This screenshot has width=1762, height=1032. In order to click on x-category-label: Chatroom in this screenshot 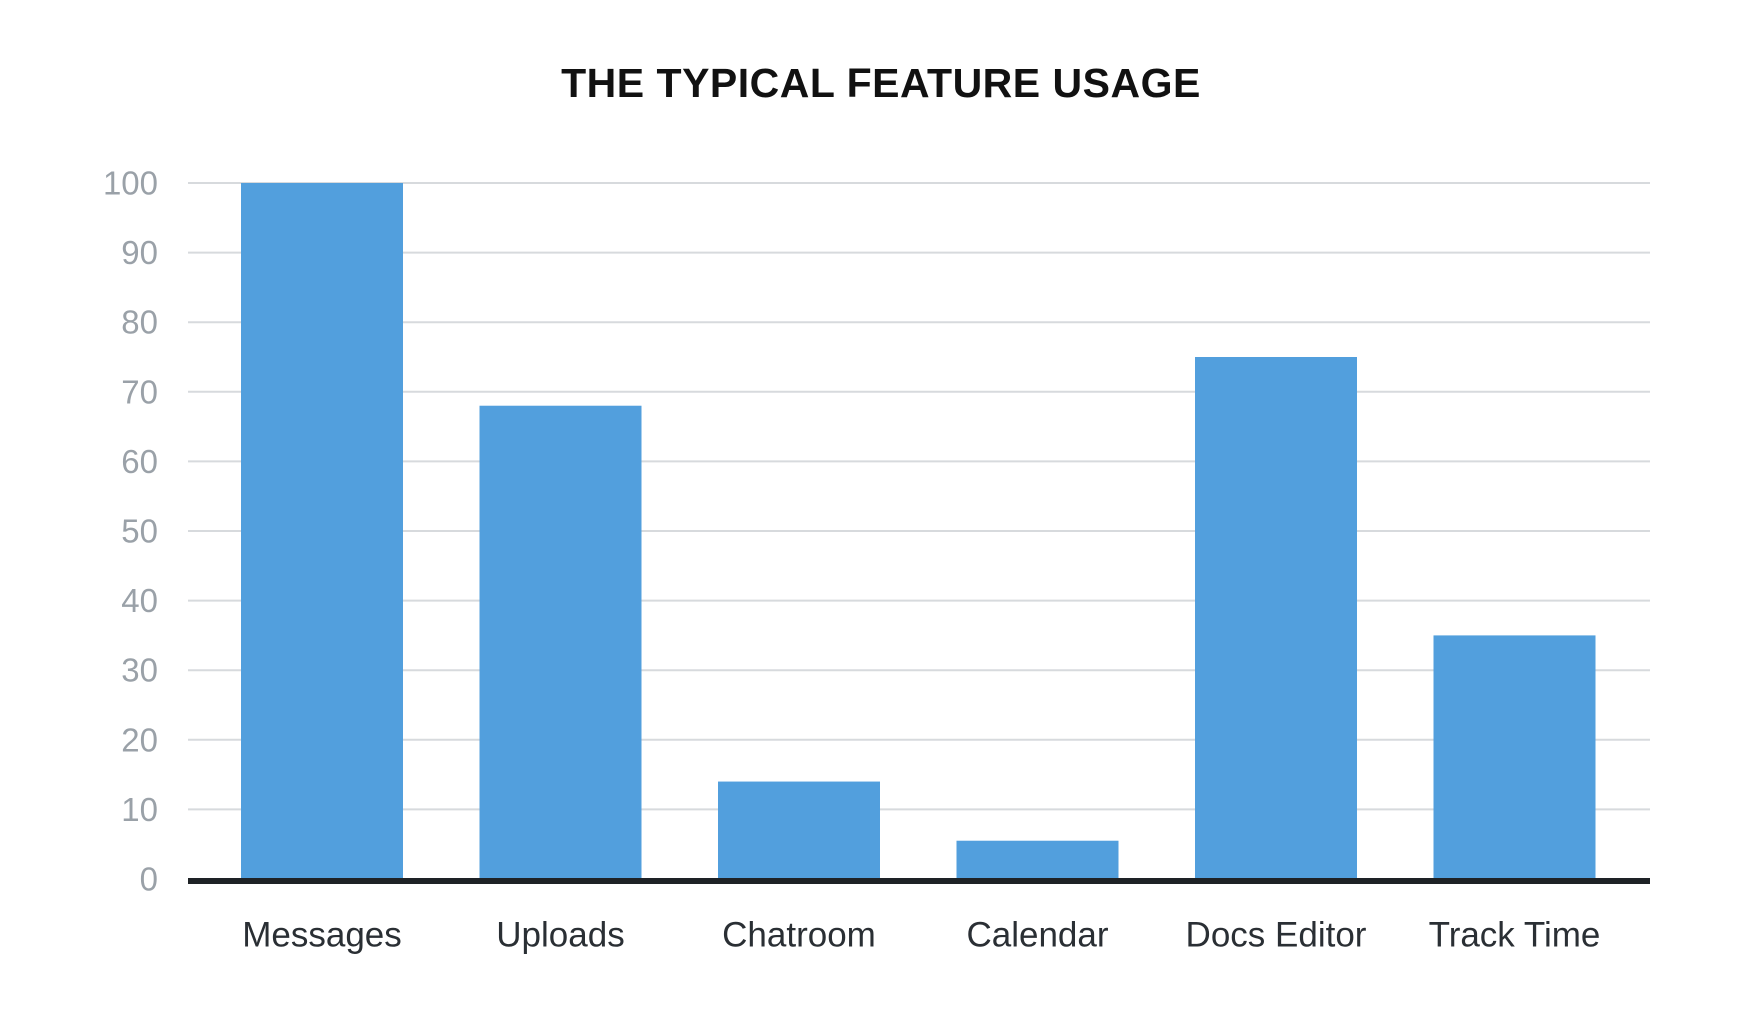, I will do `click(799, 935)`.